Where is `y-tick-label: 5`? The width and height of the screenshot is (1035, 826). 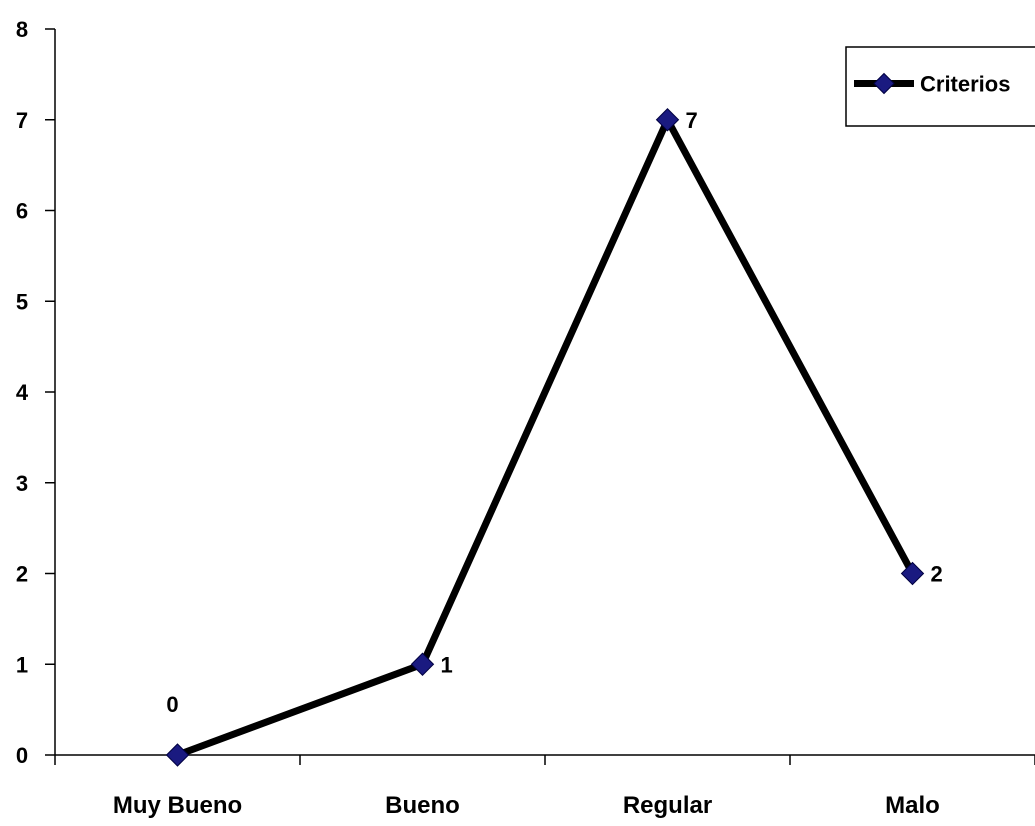 y-tick-label: 5 is located at coordinates (22, 301).